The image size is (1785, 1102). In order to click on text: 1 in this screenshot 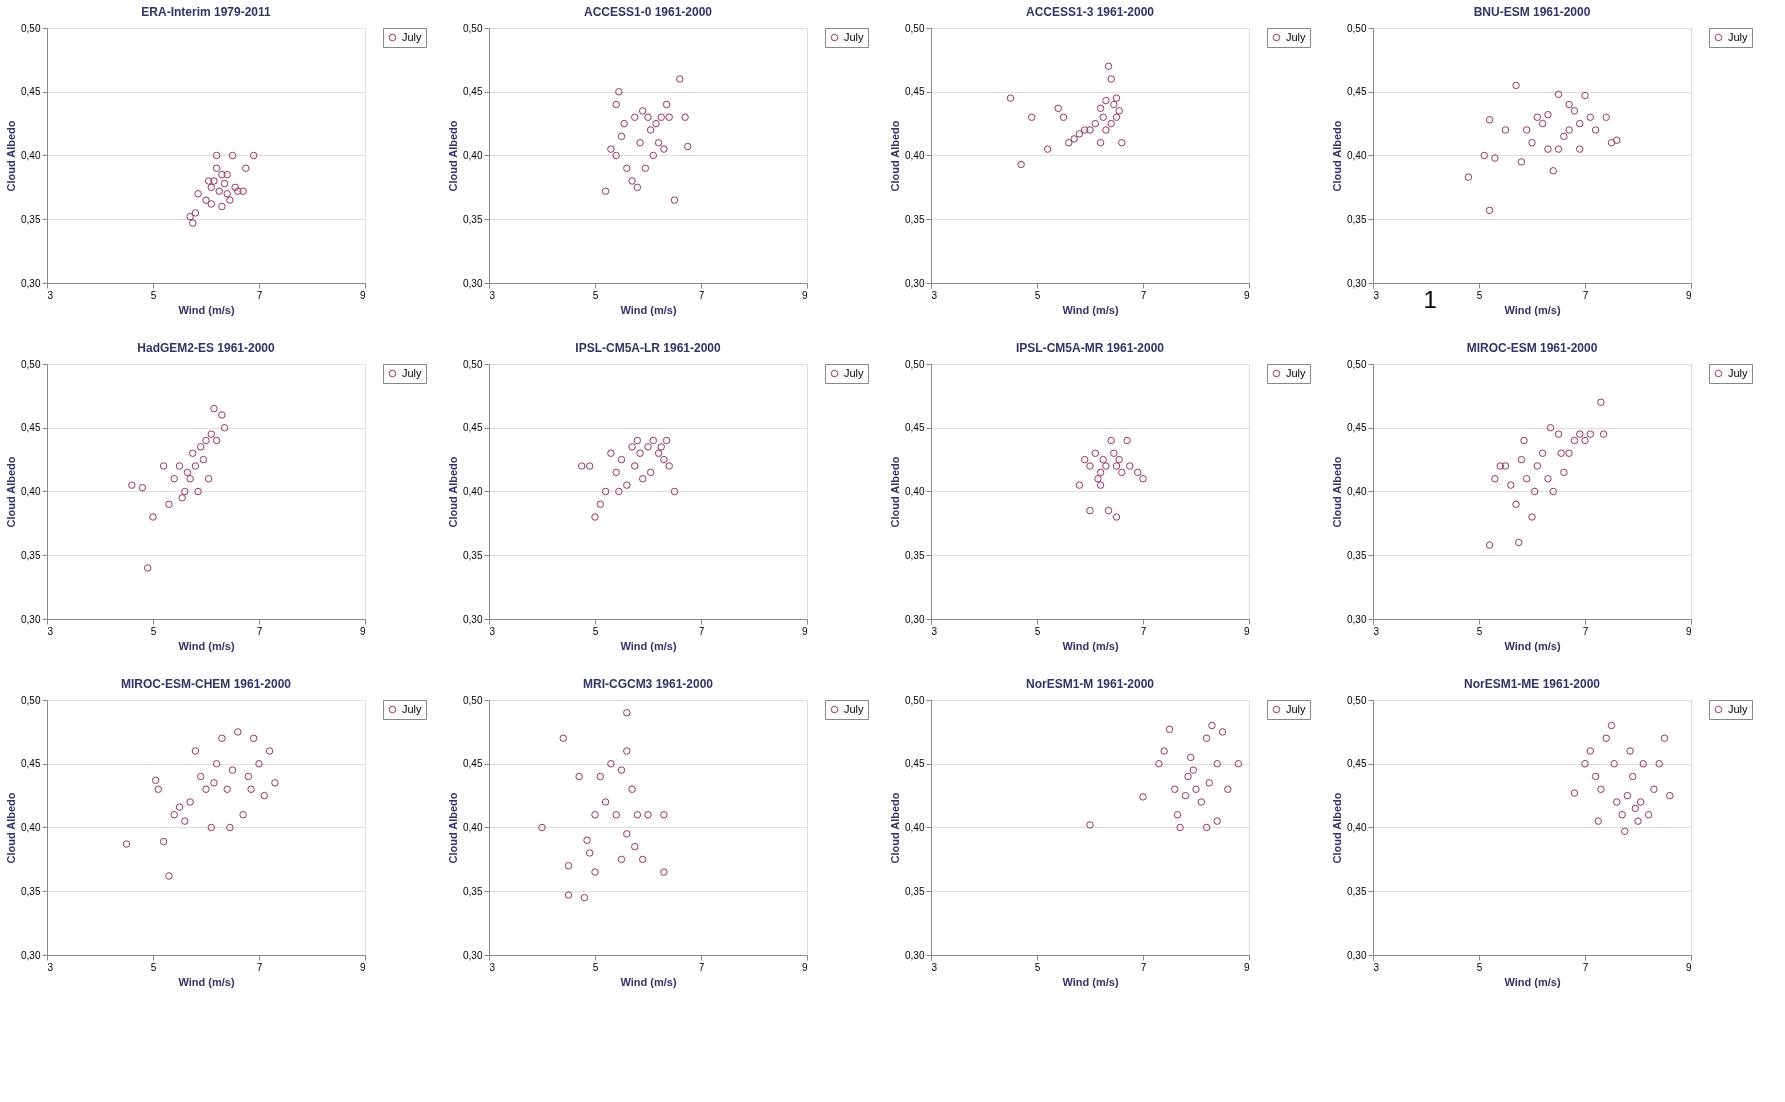, I will do `click(1430, 299)`.